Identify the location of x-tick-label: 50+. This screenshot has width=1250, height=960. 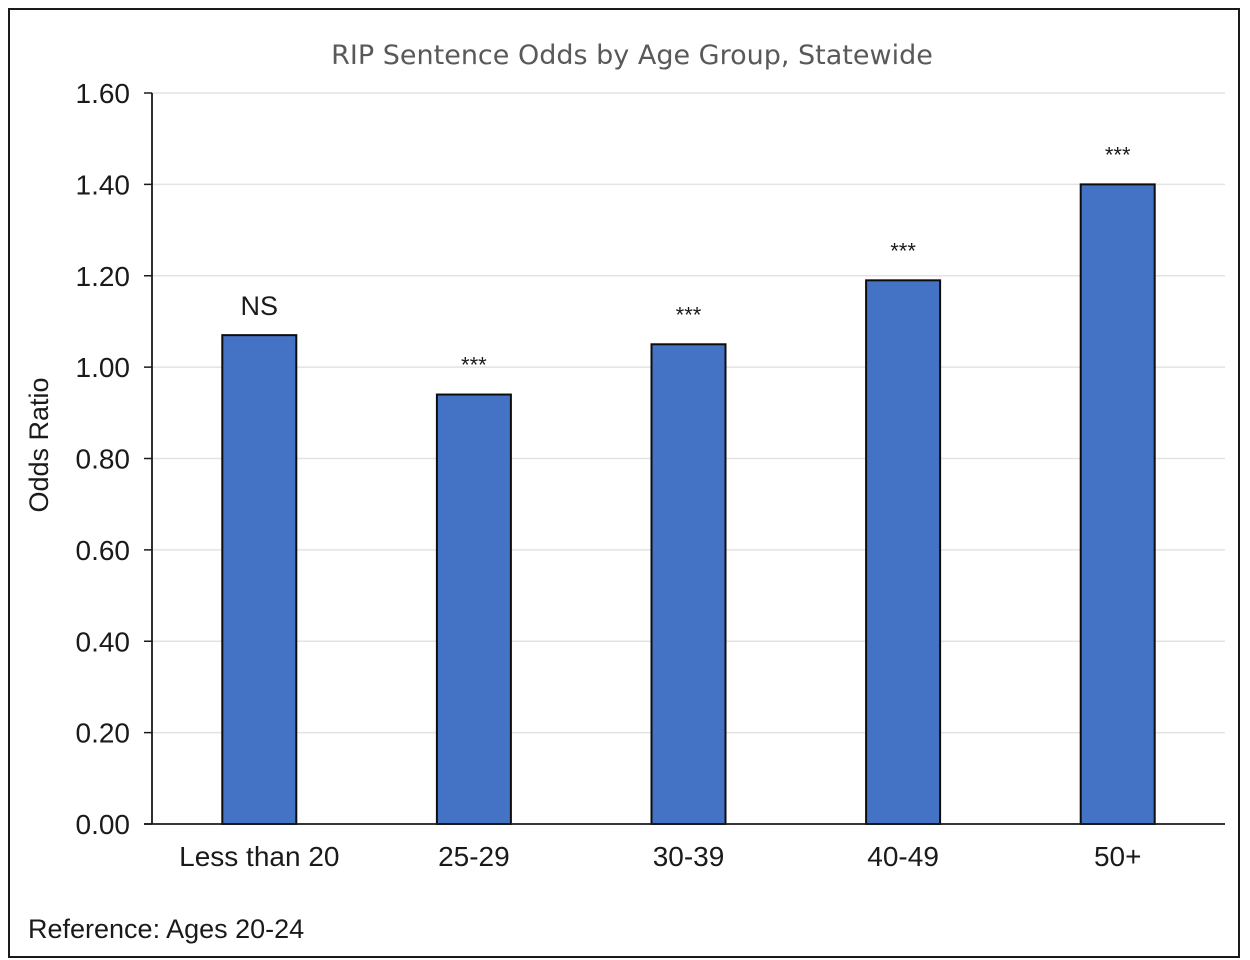
(1118, 856).